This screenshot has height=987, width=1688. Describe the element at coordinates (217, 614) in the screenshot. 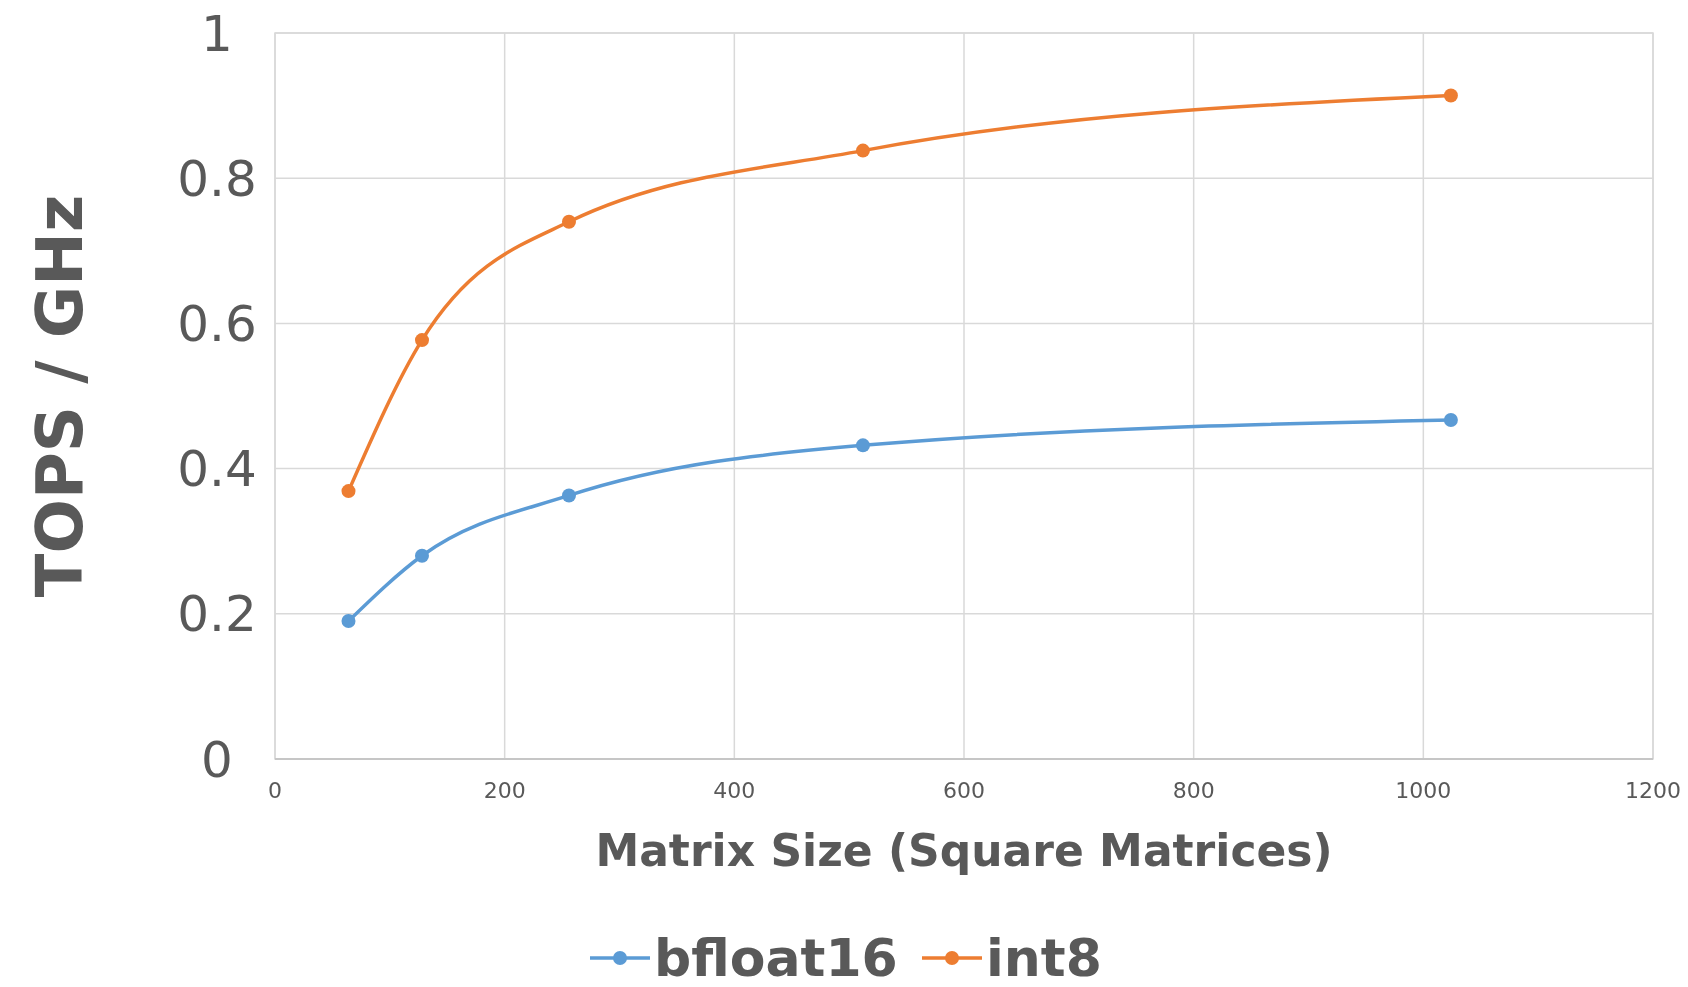

I see `y-tick-label: 0.2` at that location.